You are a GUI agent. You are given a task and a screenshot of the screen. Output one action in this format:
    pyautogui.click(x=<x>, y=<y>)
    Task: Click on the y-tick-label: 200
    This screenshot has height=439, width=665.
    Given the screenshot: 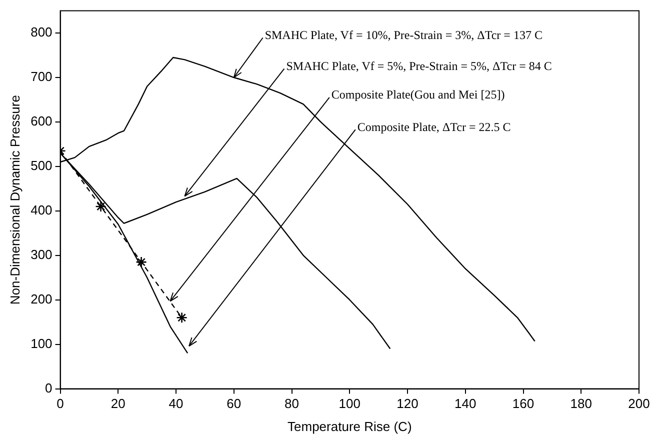 What is the action you would take?
    pyautogui.click(x=41, y=298)
    